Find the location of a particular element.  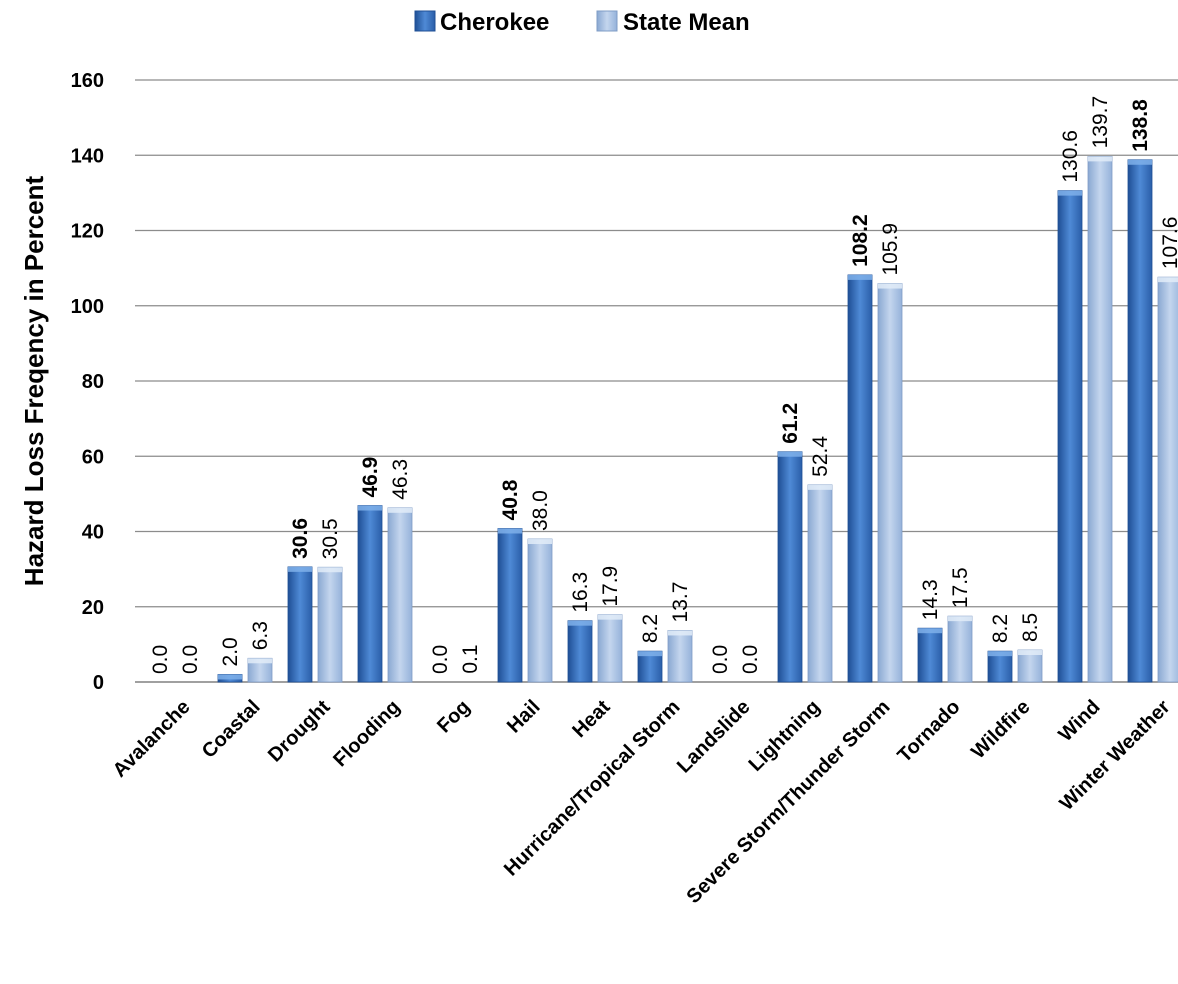

legend-swatch-state-mean is located at coordinates (607, 21).